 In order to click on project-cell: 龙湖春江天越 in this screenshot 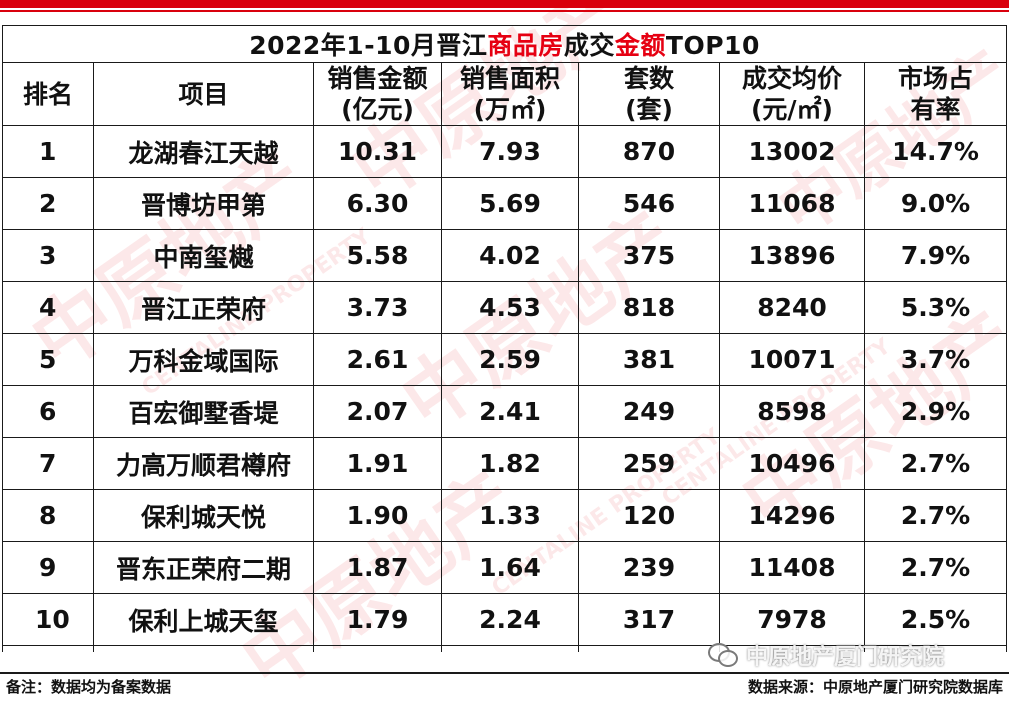, I will do `click(203, 151)`.